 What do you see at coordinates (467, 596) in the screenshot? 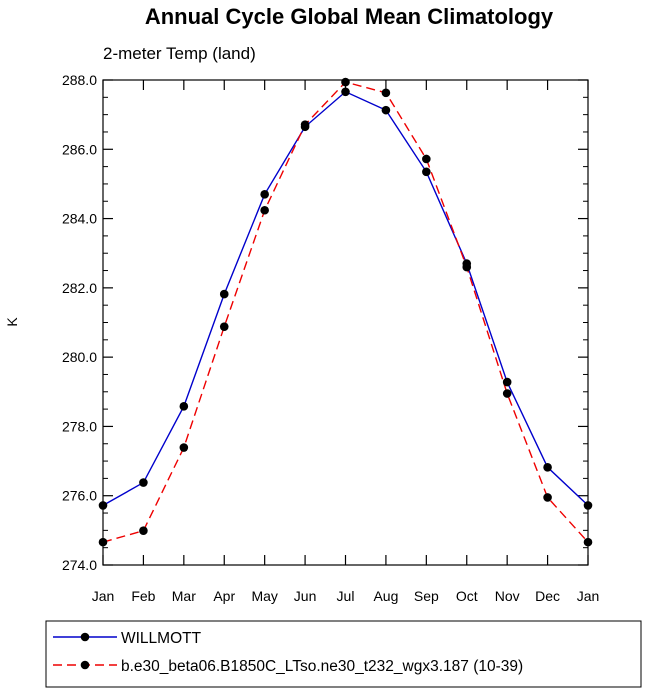
I see `x-tick-label: Oct` at bounding box center [467, 596].